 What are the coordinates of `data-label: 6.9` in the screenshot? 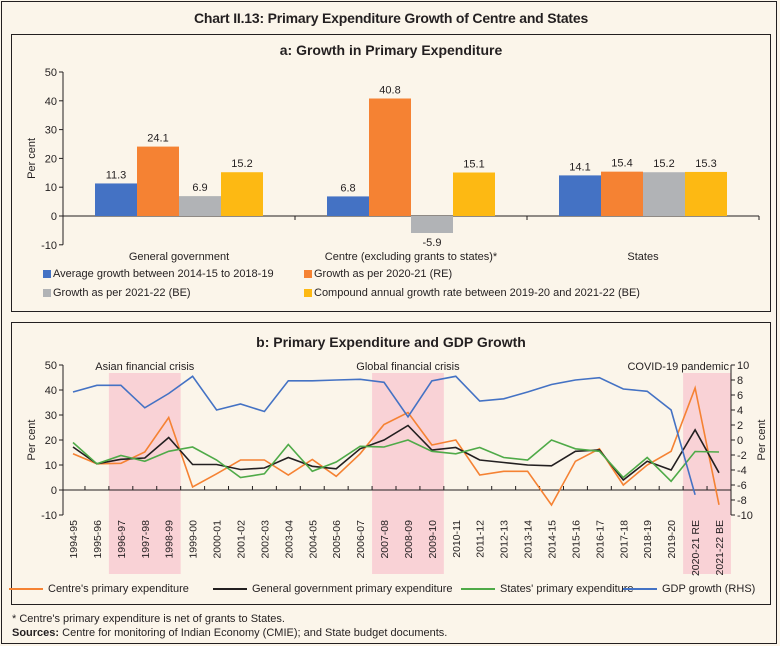 It's located at (199, 188).